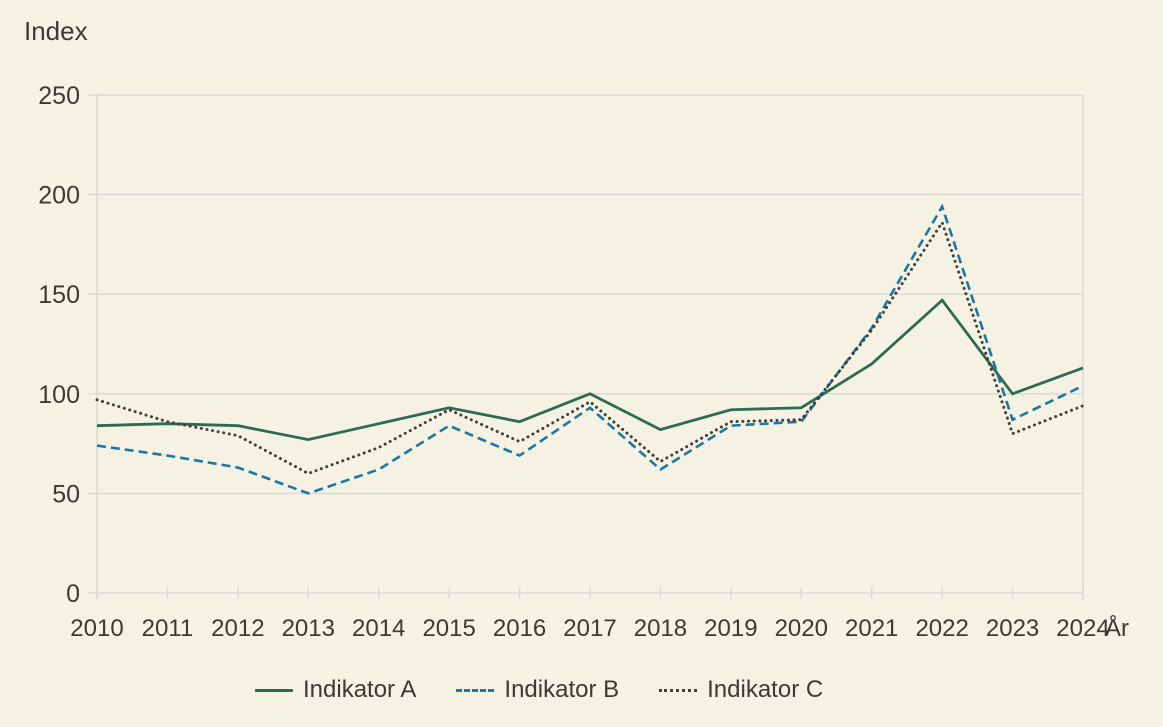 This screenshot has width=1163, height=727. I want to click on legend-item-indikator-a: Indikator A, so click(335, 690).